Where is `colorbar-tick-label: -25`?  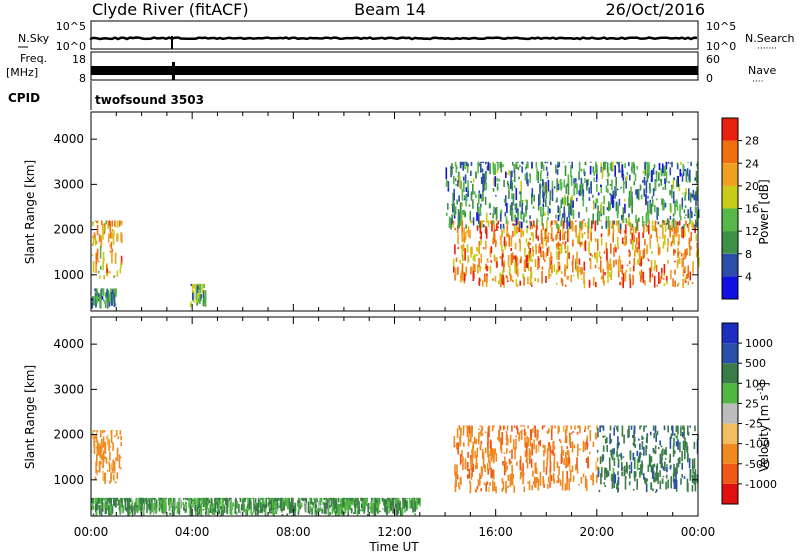 colorbar-tick-label: -25 is located at coordinates (754, 424).